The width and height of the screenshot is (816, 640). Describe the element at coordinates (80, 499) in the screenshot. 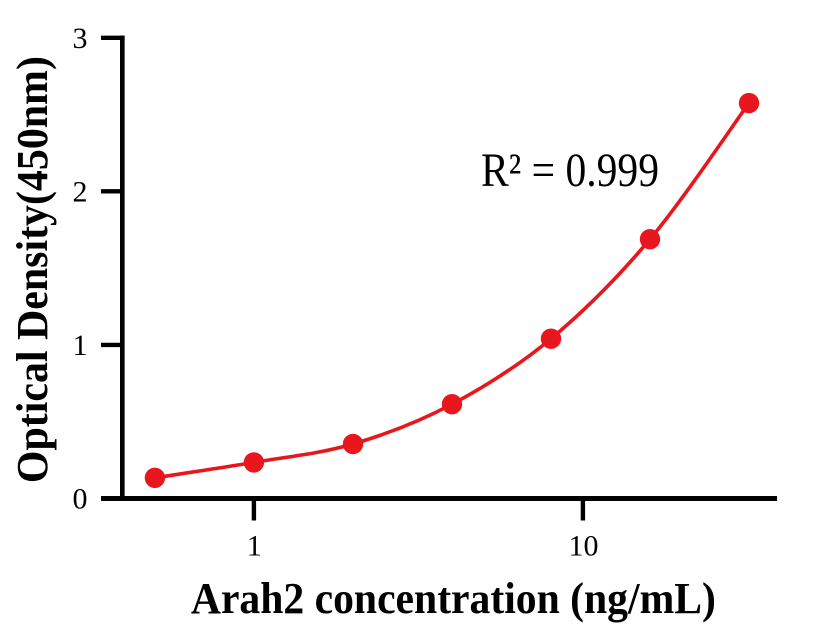

I see `svg-text: 0` at that location.